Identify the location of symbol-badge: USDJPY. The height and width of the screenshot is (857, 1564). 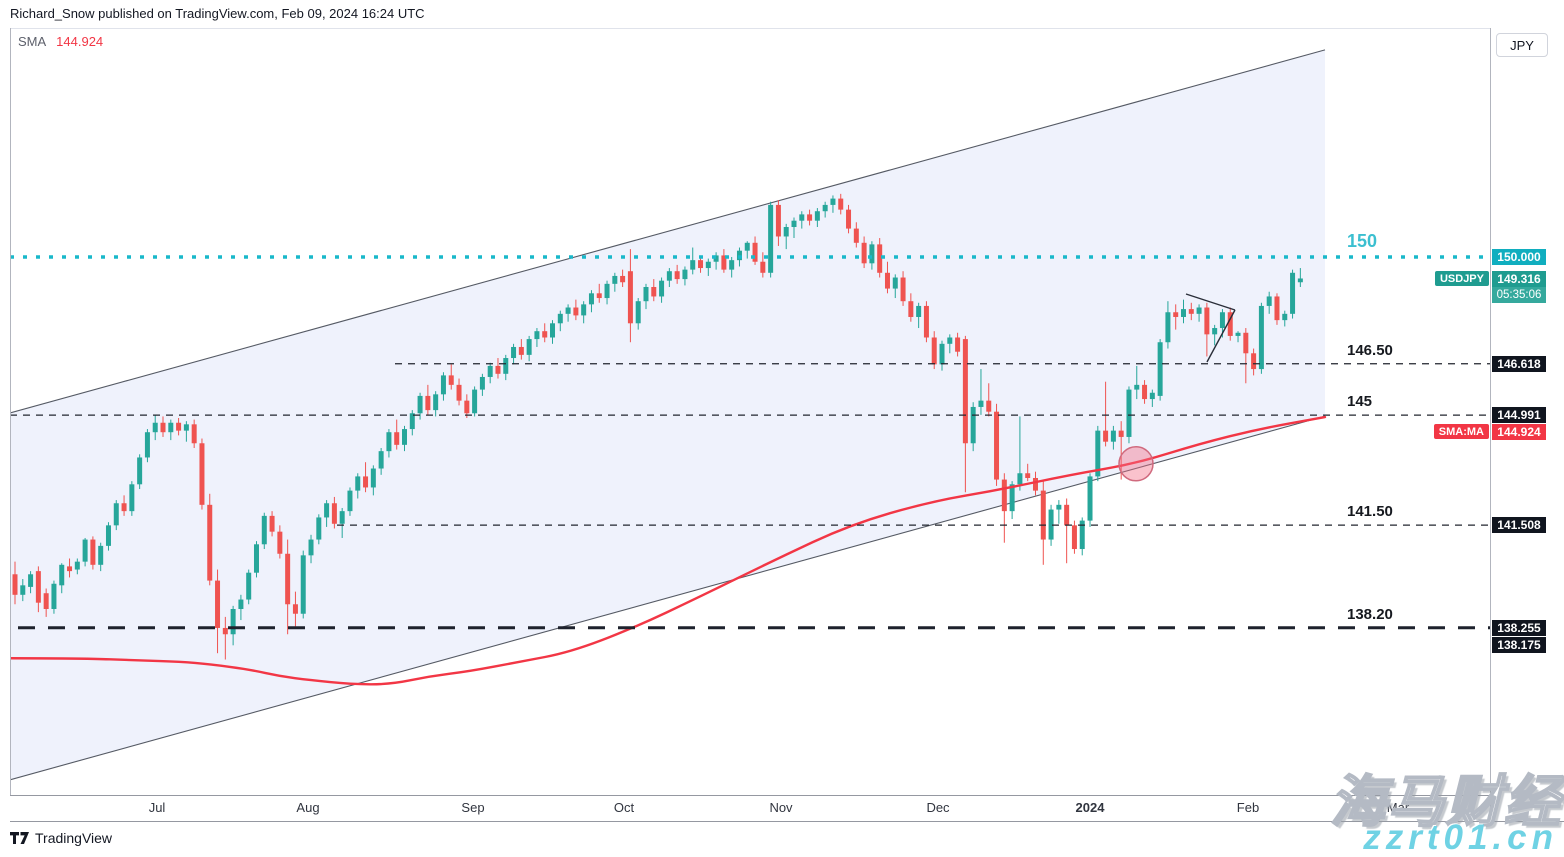
(1461, 278).